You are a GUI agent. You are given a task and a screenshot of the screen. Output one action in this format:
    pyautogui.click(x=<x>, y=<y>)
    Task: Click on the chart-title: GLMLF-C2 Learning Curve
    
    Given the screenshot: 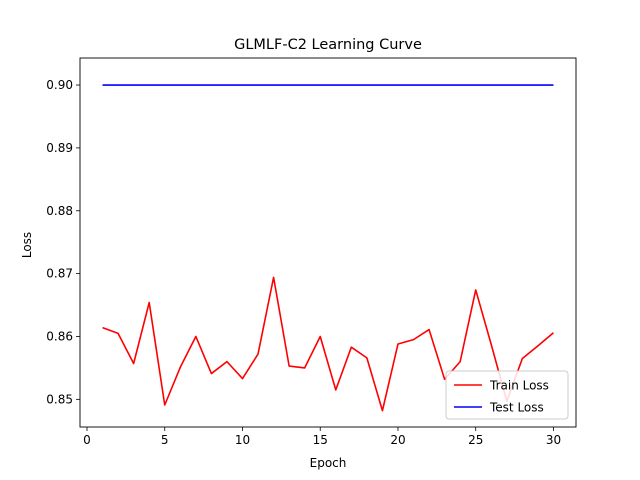 What is the action you would take?
    pyautogui.click(x=328, y=45)
    